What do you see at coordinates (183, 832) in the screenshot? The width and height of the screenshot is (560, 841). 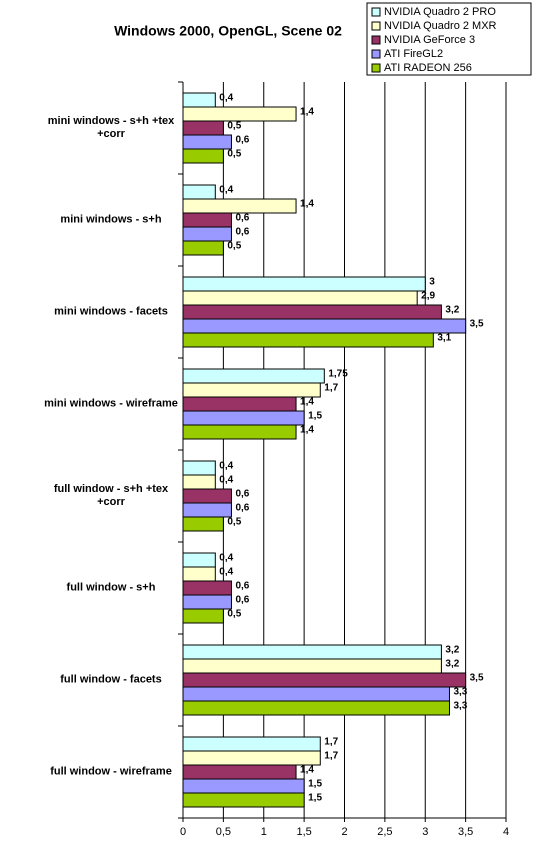 I see `x-tick-label: 0` at bounding box center [183, 832].